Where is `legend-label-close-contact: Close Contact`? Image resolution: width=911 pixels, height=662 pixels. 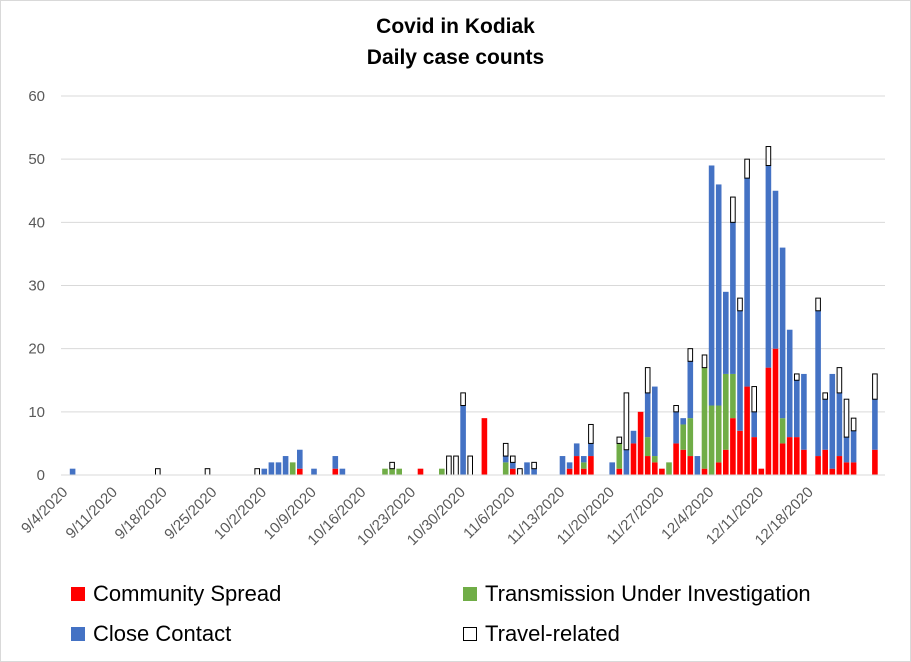
legend-label-close-contact: Close Contact is located at coordinates (162, 633).